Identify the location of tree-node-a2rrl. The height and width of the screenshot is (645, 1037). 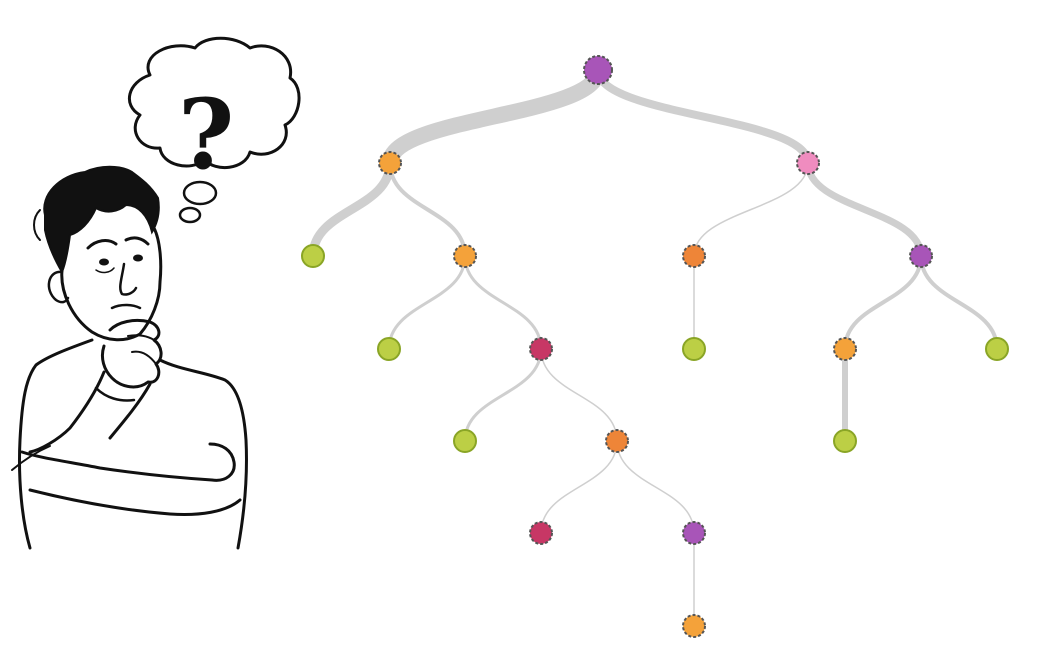
(541, 533).